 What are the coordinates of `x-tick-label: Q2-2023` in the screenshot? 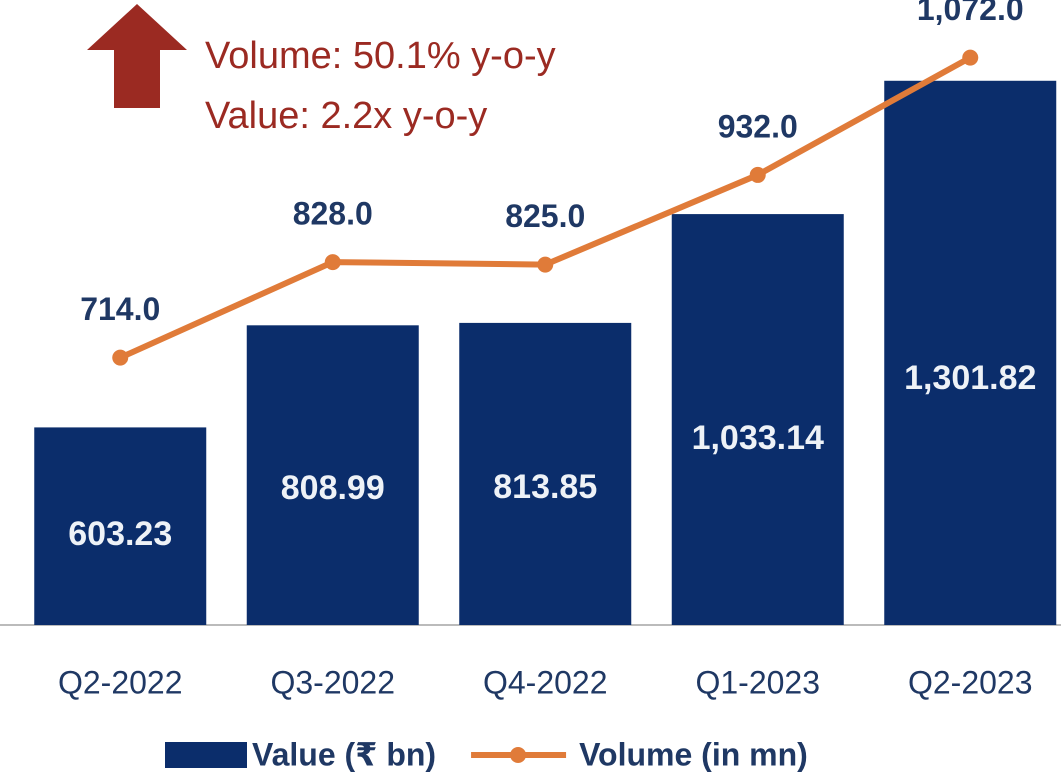 It's located at (970, 682).